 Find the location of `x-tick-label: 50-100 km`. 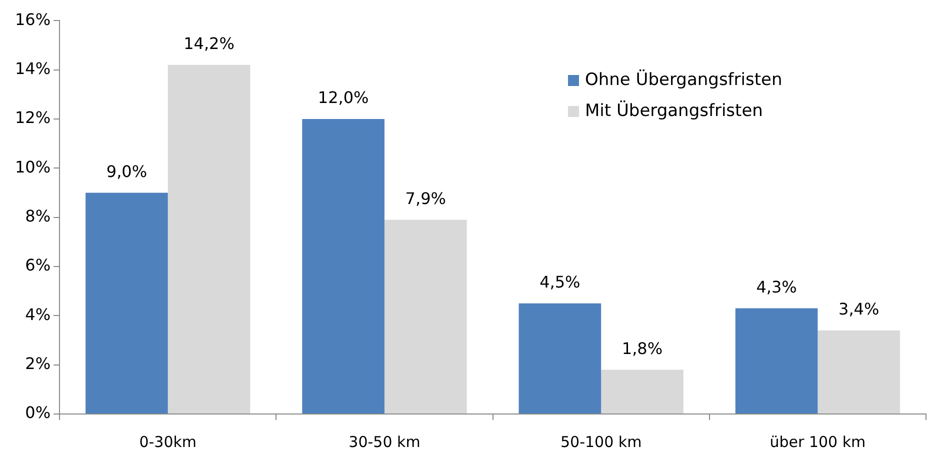

x-tick-label: 50-100 km is located at coordinates (601, 441).